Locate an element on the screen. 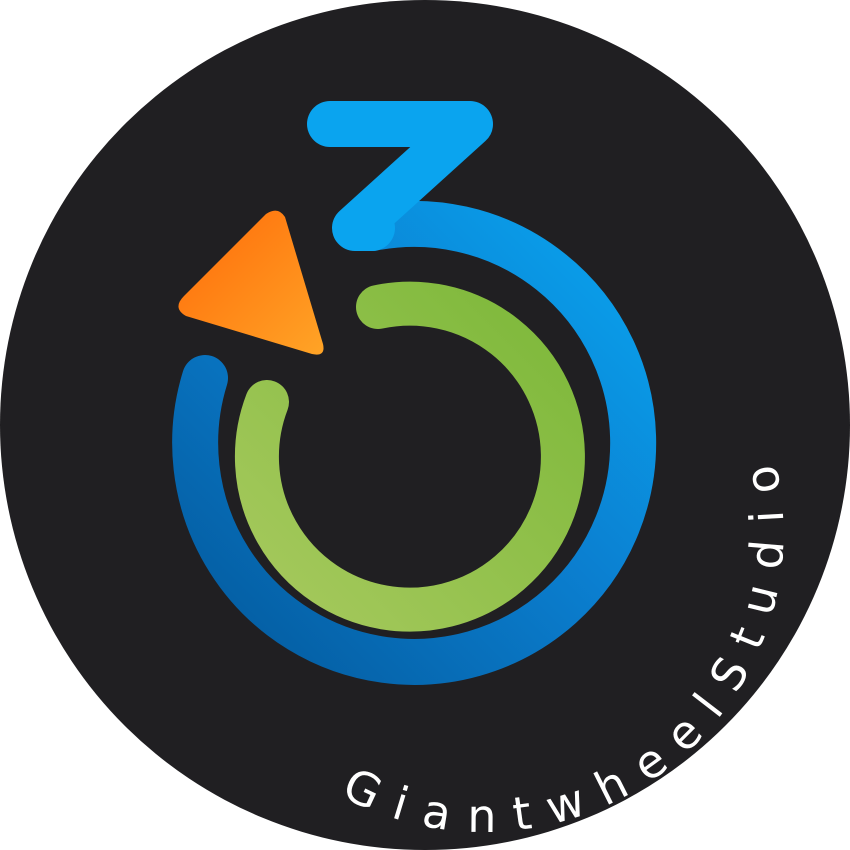  three-top-stroke is located at coordinates (400, 176).